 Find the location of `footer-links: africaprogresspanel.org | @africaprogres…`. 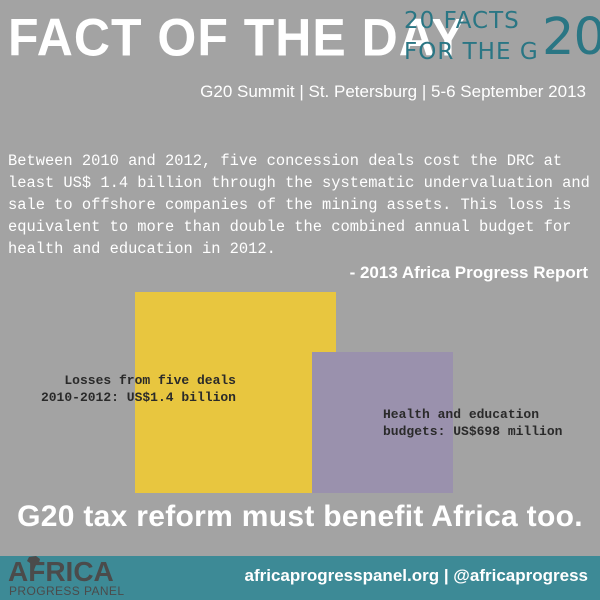

footer-links: africaprogresspanel.org | @africaprogres… is located at coordinates (416, 575).